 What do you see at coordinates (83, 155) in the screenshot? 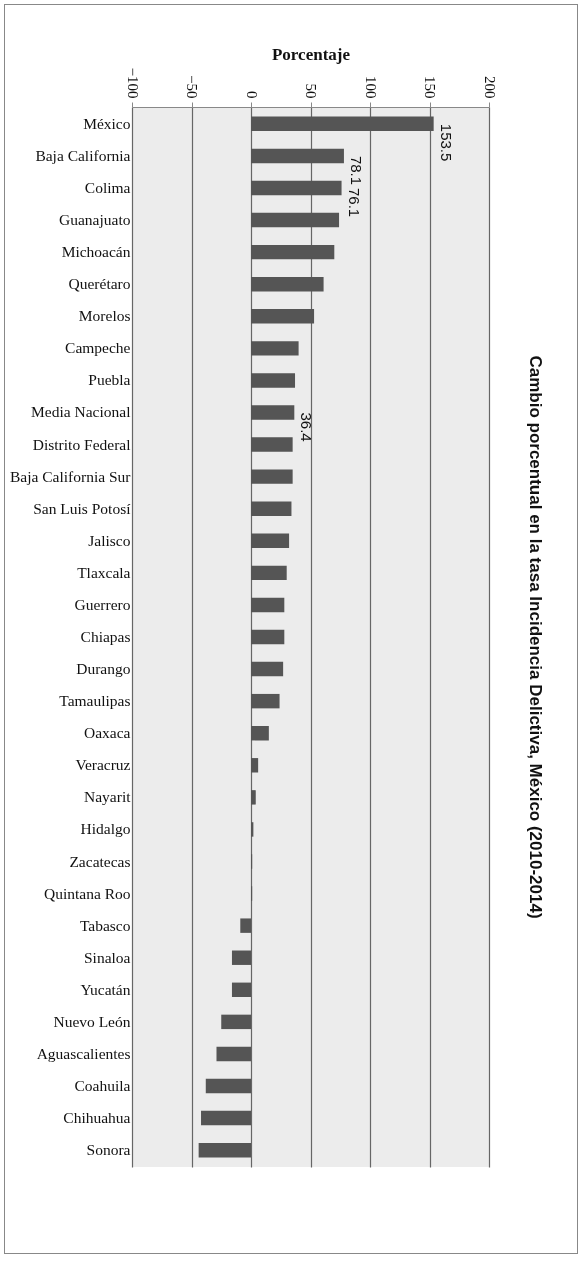
I see `y-tick-label: Baja California` at bounding box center [83, 155].